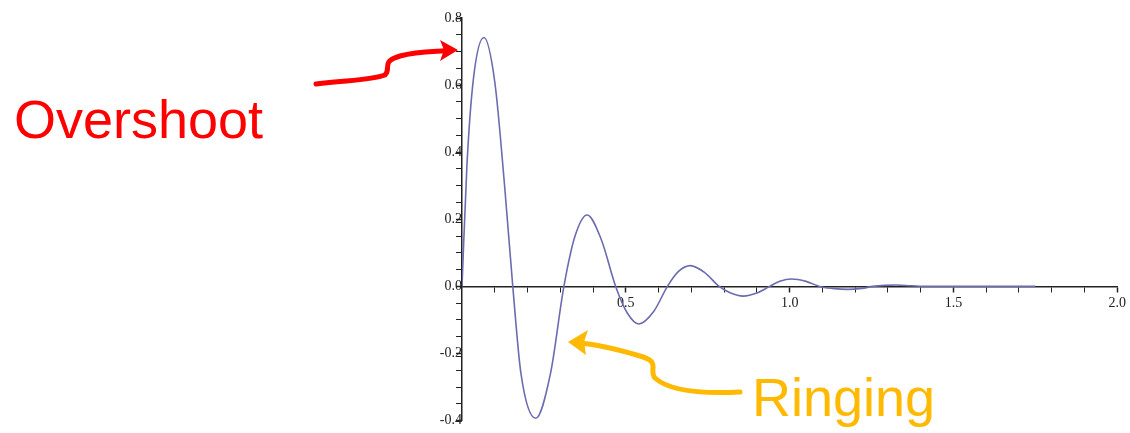 The height and width of the screenshot is (433, 1130). Describe the element at coordinates (139, 119) in the screenshot. I see `text: Overshoot` at that location.